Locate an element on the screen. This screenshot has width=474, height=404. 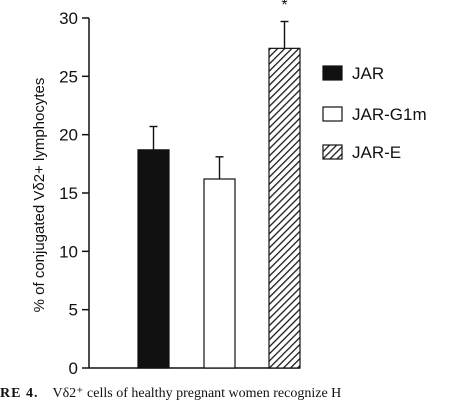
legend-label: JAR-G1m is located at coordinates (389, 114).